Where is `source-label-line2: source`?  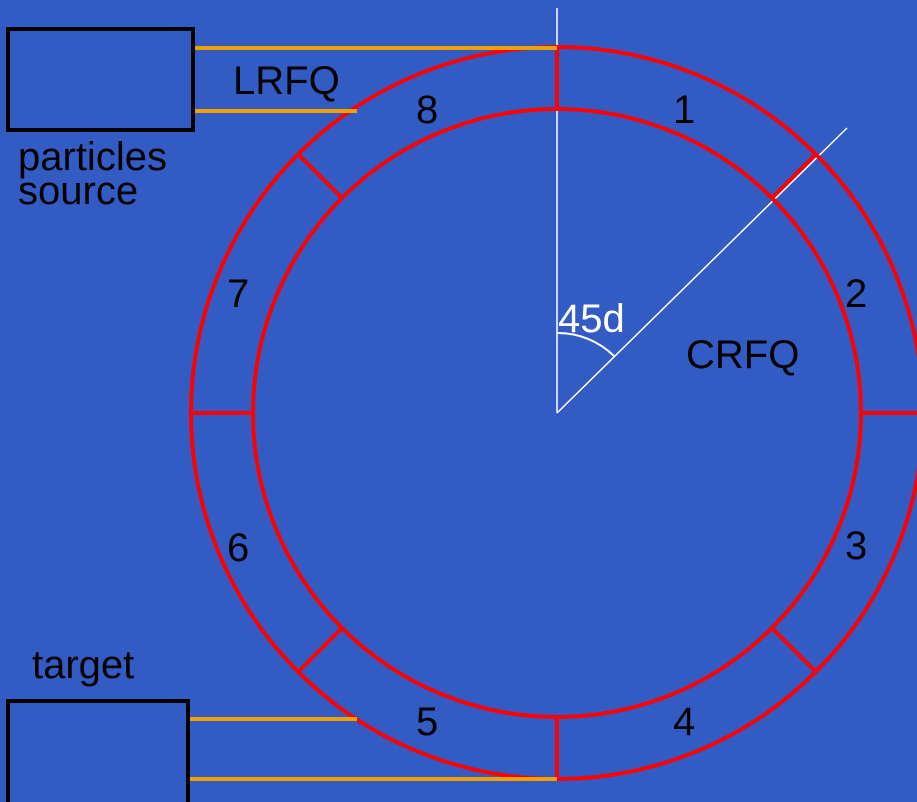
source-label-line2: source is located at coordinates (78, 191).